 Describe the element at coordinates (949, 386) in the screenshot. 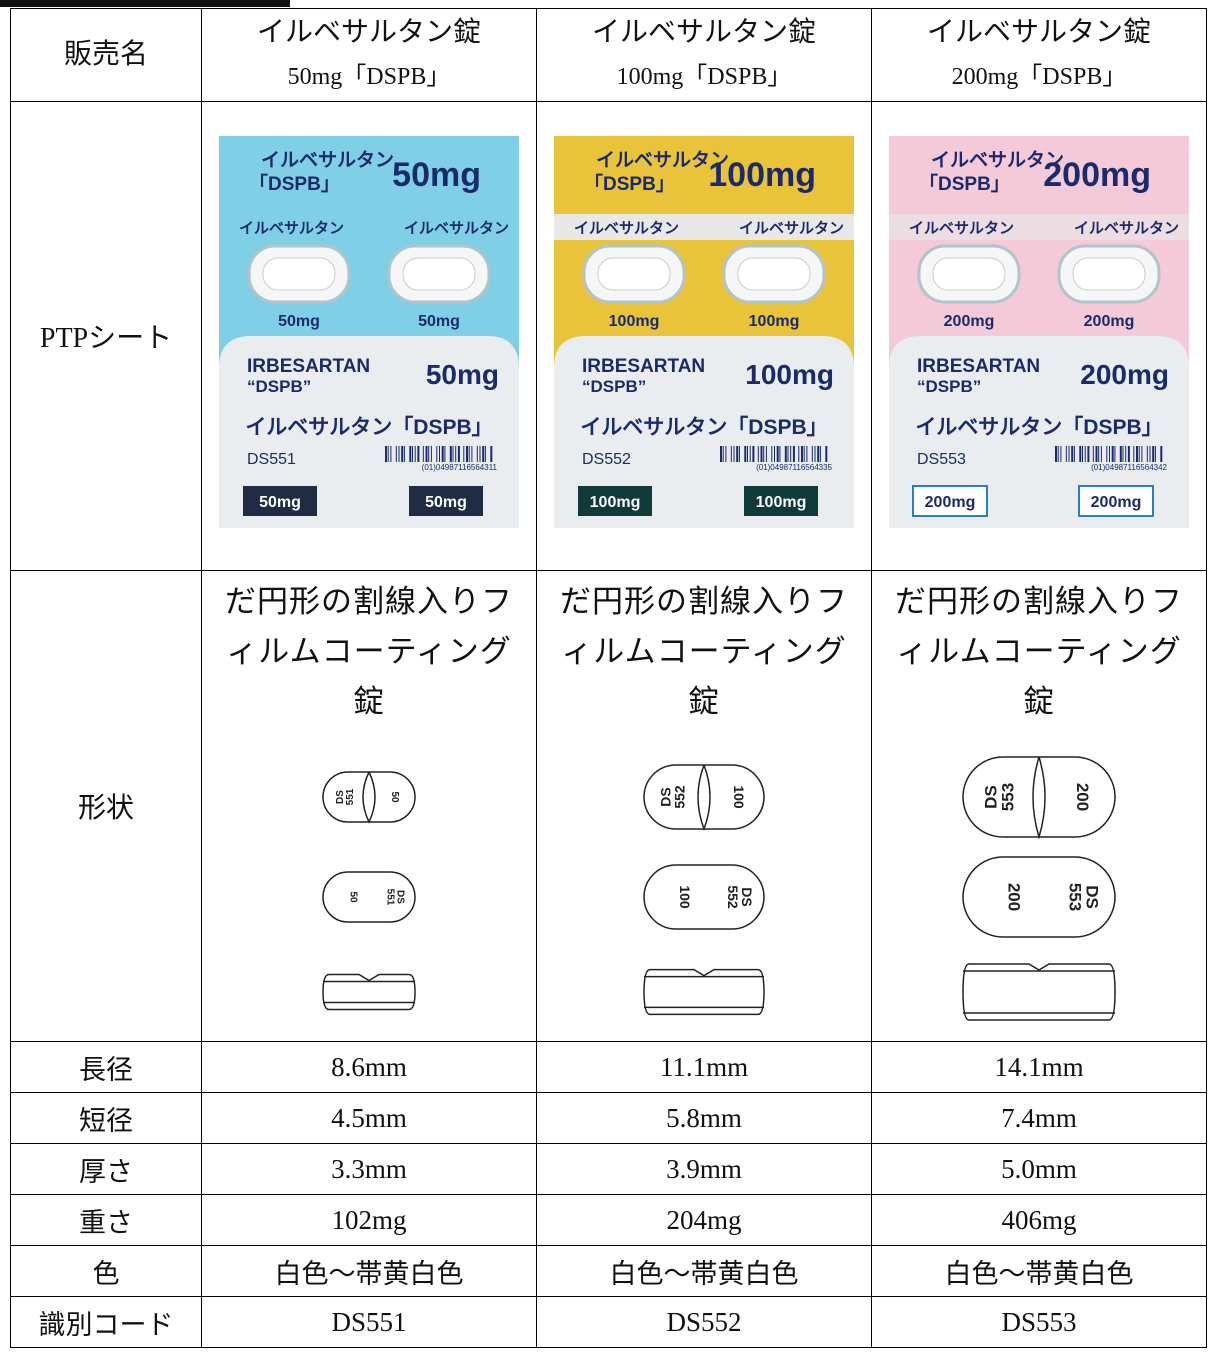

I see `en-tag: “DSPB”` at that location.